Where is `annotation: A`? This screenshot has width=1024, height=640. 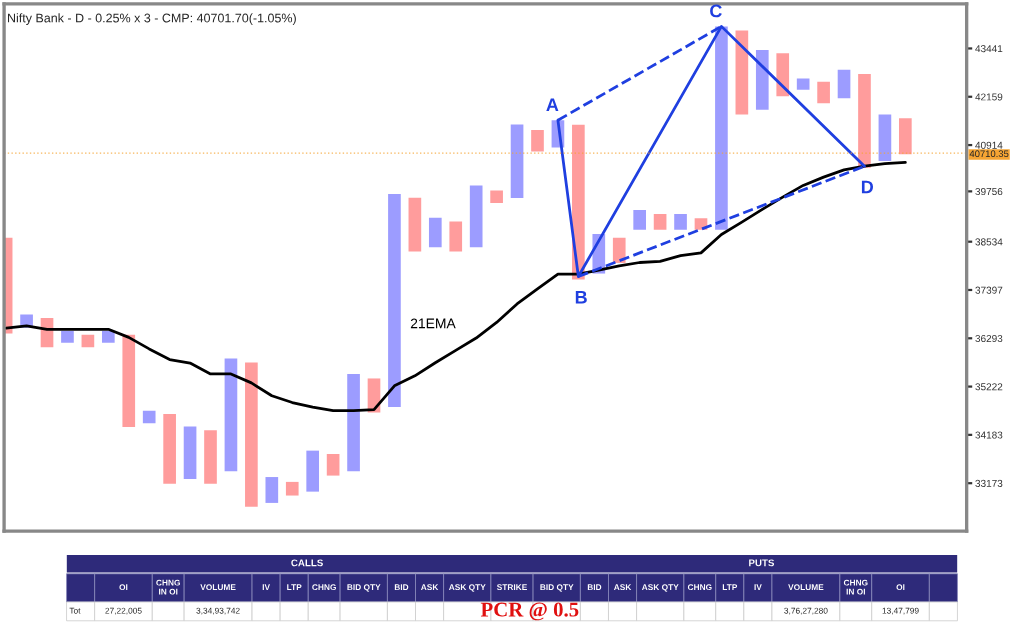 annotation: A is located at coordinates (552, 104).